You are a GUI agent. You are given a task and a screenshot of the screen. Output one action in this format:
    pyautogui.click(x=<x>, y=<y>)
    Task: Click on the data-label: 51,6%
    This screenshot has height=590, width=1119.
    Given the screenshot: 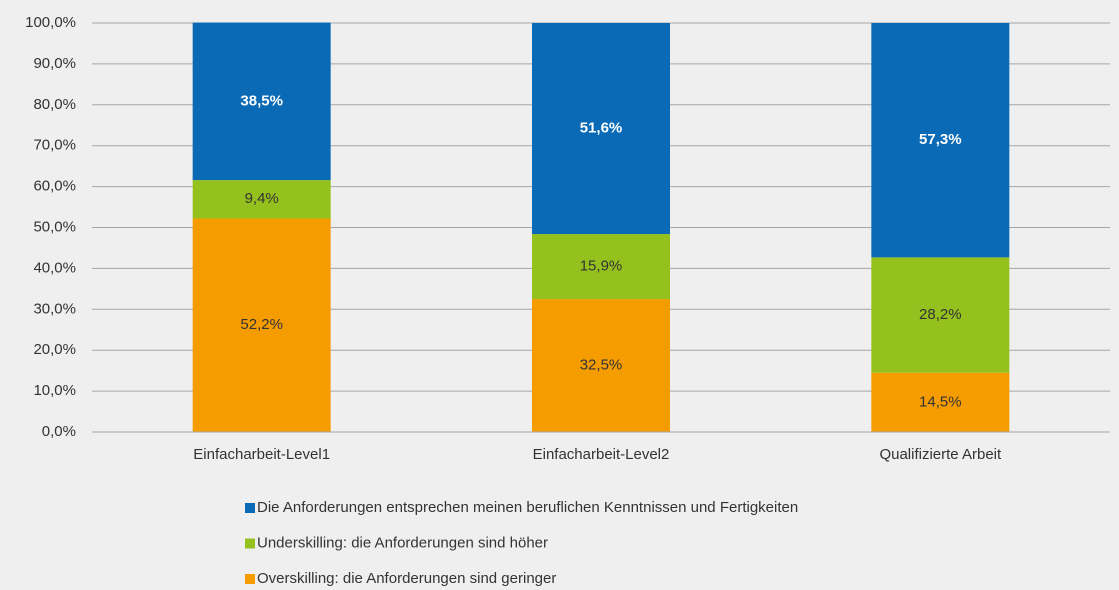 What is the action you would take?
    pyautogui.click(x=601, y=127)
    